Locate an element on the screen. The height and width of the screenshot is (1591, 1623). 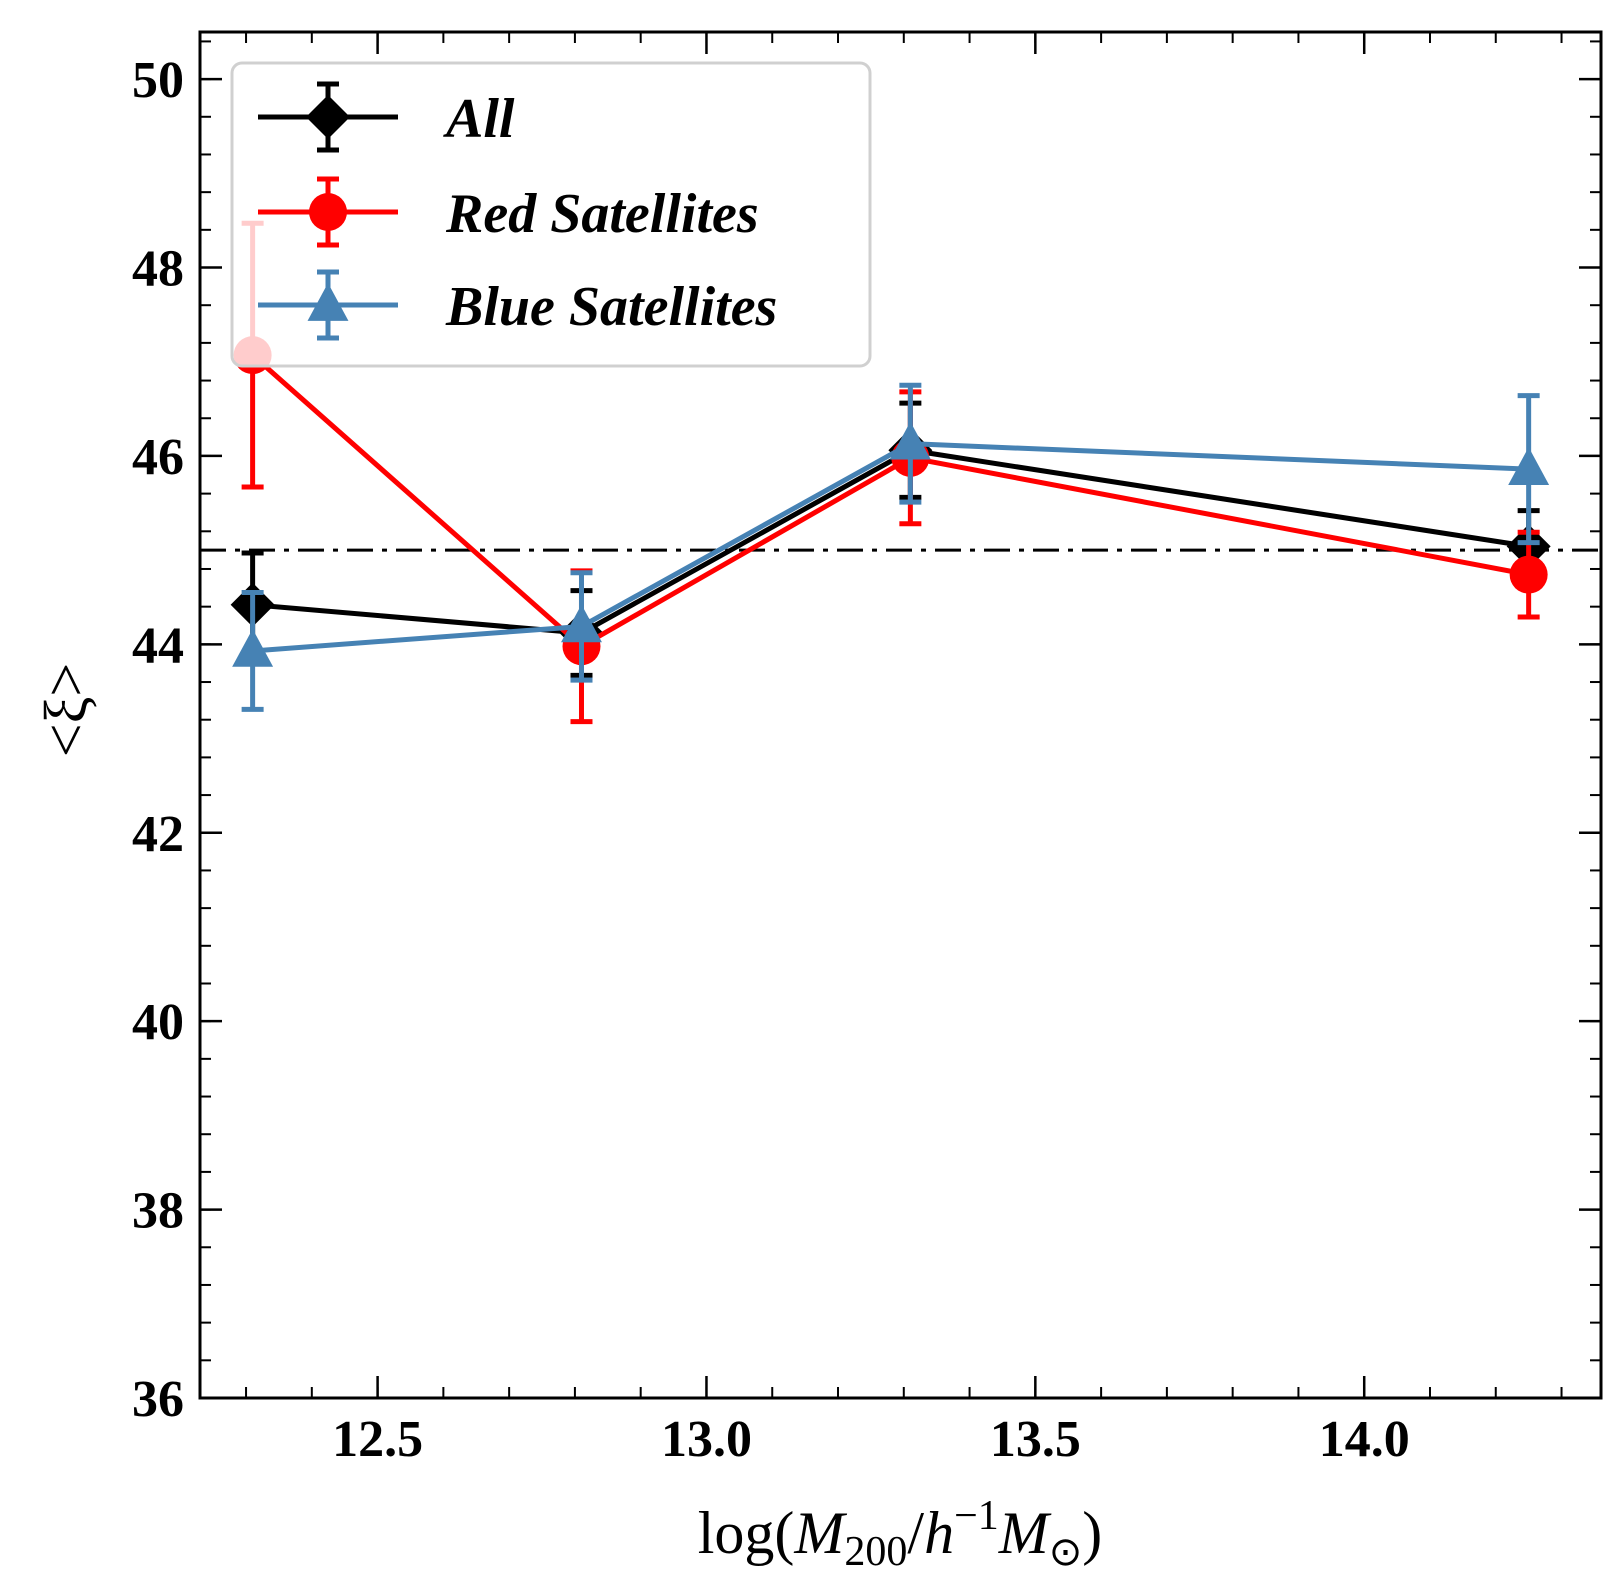
x-tick-label: 13.0 is located at coordinates (706, 1439).